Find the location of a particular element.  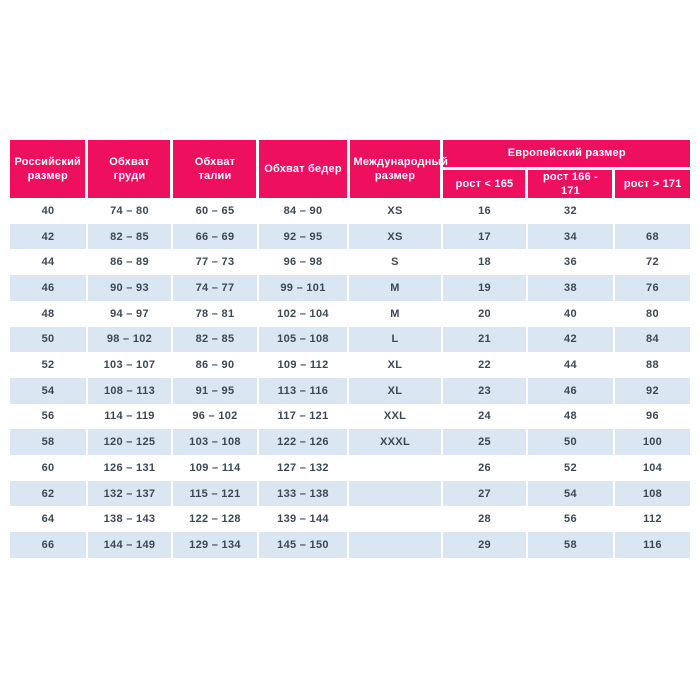

table-cell: S is located at coordinates (394, 262).